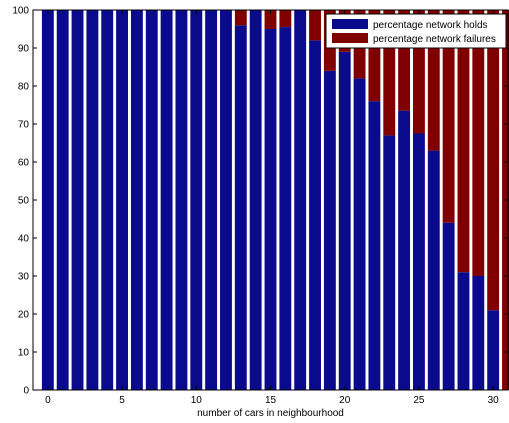  Describe the element at coordinates (20, 11) in the screenshot. I see `y-tick-label: 100` at that location.